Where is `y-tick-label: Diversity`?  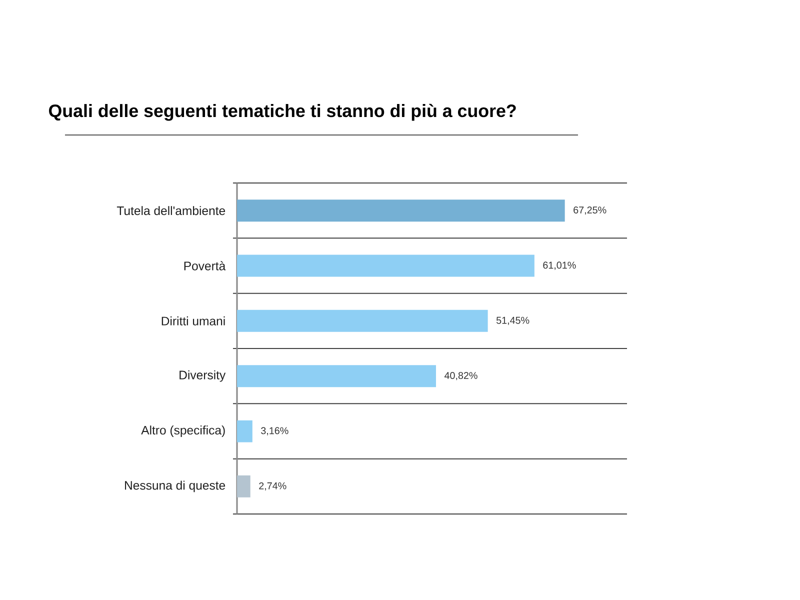 y-tick-label: Diversity is located at coordinates (203, 376).